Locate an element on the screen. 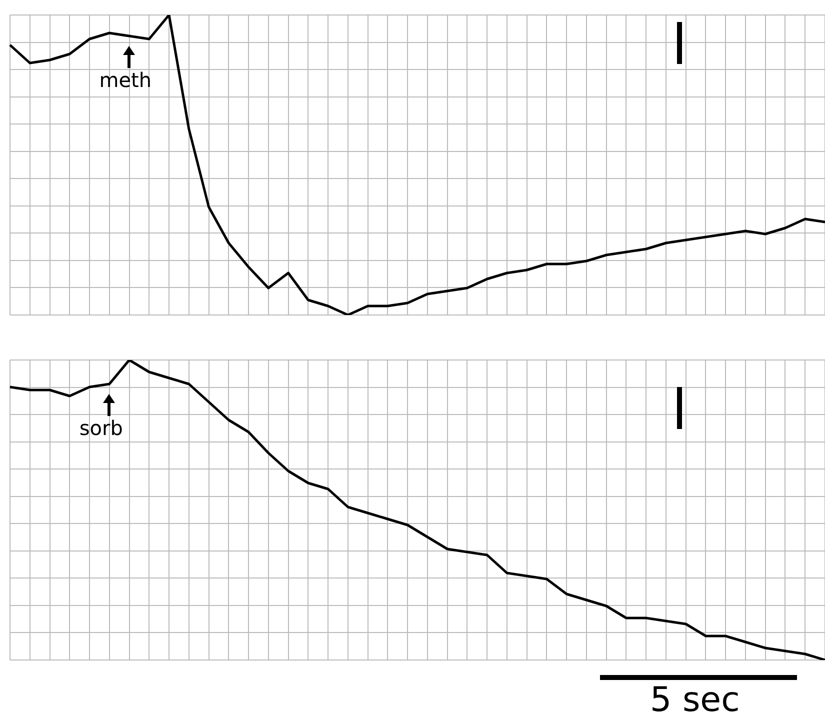 This screenshot has width=825, height=726. annotation: sorb is located at coordinates (101, 428).